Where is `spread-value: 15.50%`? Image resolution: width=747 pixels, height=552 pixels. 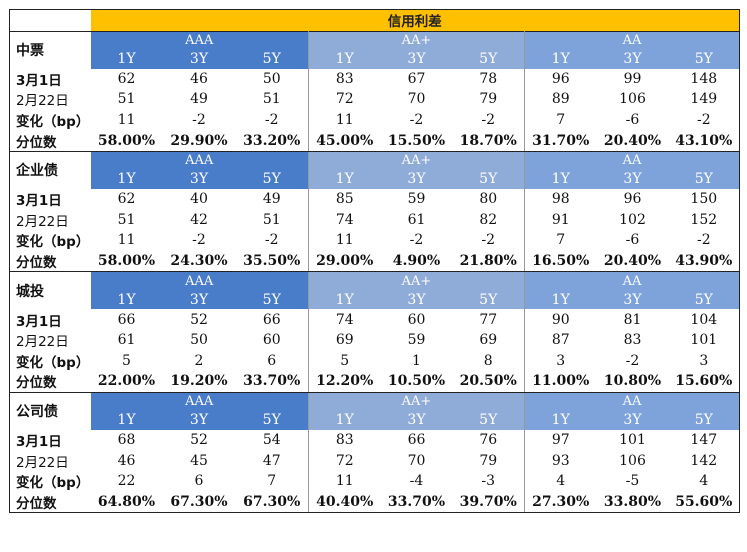 spread-value: 15.50% is located at coordinates (416, 141).